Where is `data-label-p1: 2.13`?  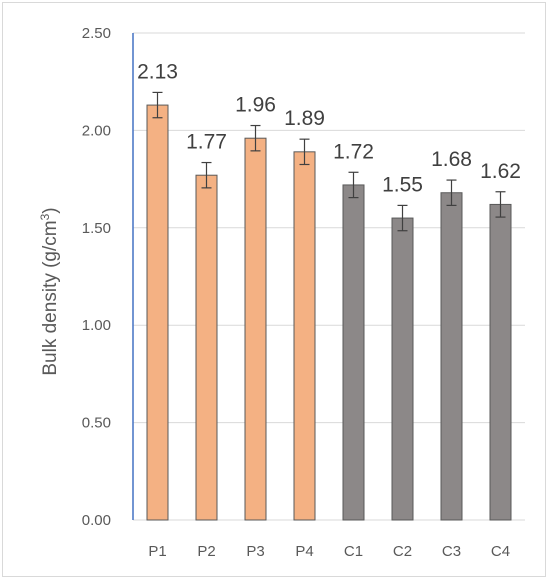 data-label-p1: 2.13 is located at coordinates (157, 71).